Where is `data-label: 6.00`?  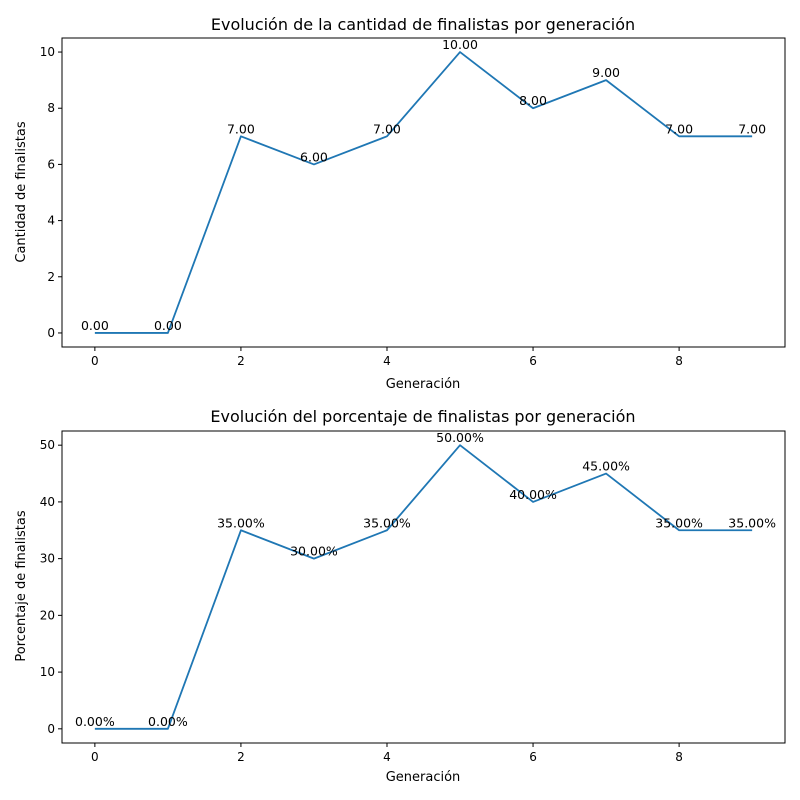
data-label: 6.00 is located at coordinates (314, 156).